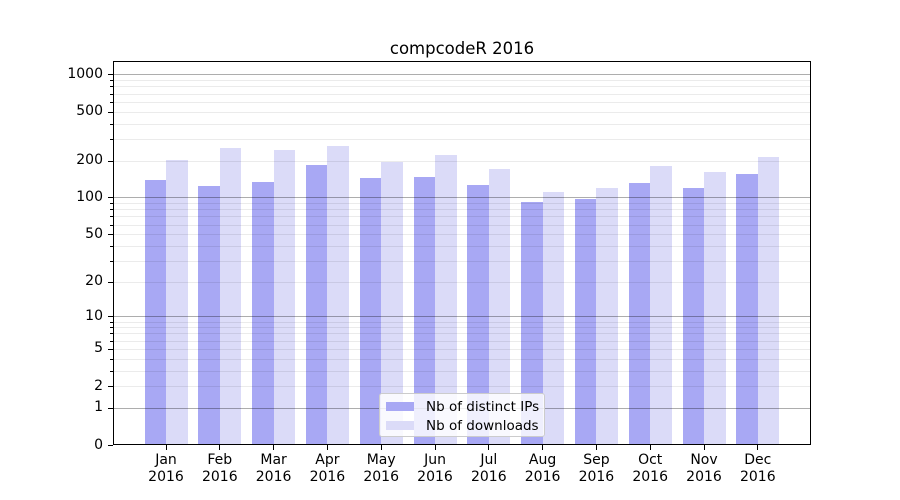 Image resolution: width=900 pixels, height=500 pixels. What do you see at coordinates (462, 75) in the screenshot?
I see `major-gridline` at bounding box center [462, 75].